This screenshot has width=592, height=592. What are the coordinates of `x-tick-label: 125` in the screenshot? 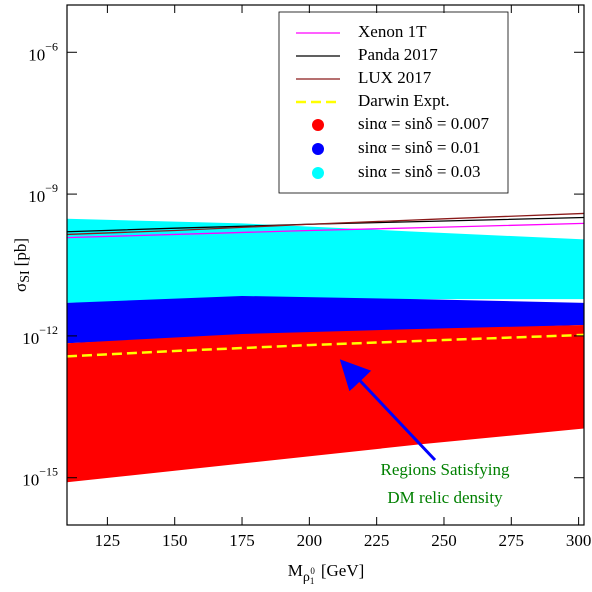 It's located at (108, 540).